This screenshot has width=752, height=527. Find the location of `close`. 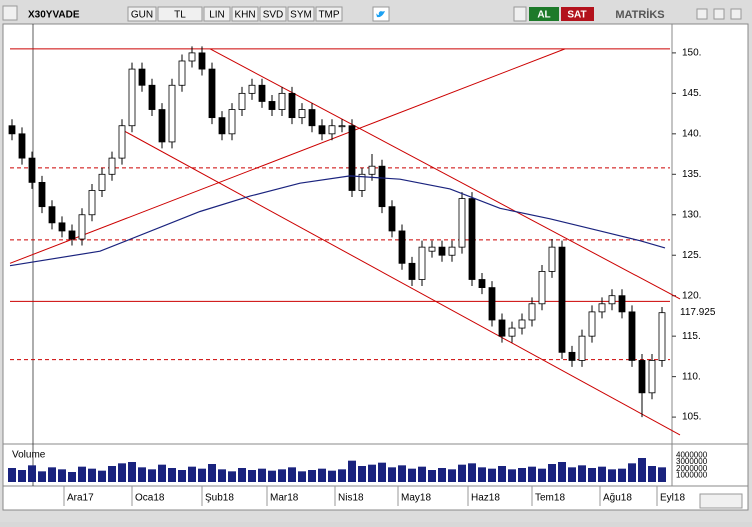

close is located at coordinates (736, 14).